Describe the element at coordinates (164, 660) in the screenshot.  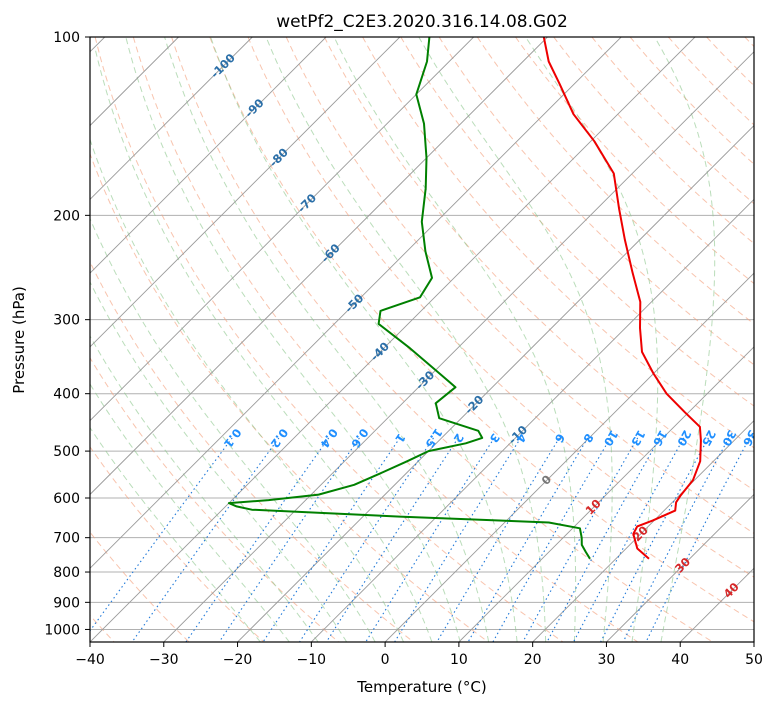
I see `x-tick-label: −30` at that location.